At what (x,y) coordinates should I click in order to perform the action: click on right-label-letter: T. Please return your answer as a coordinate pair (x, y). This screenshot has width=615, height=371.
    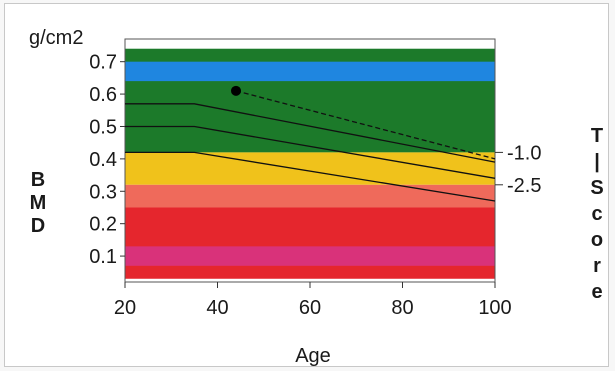
    Looking at the image, I should click on (597, 136).